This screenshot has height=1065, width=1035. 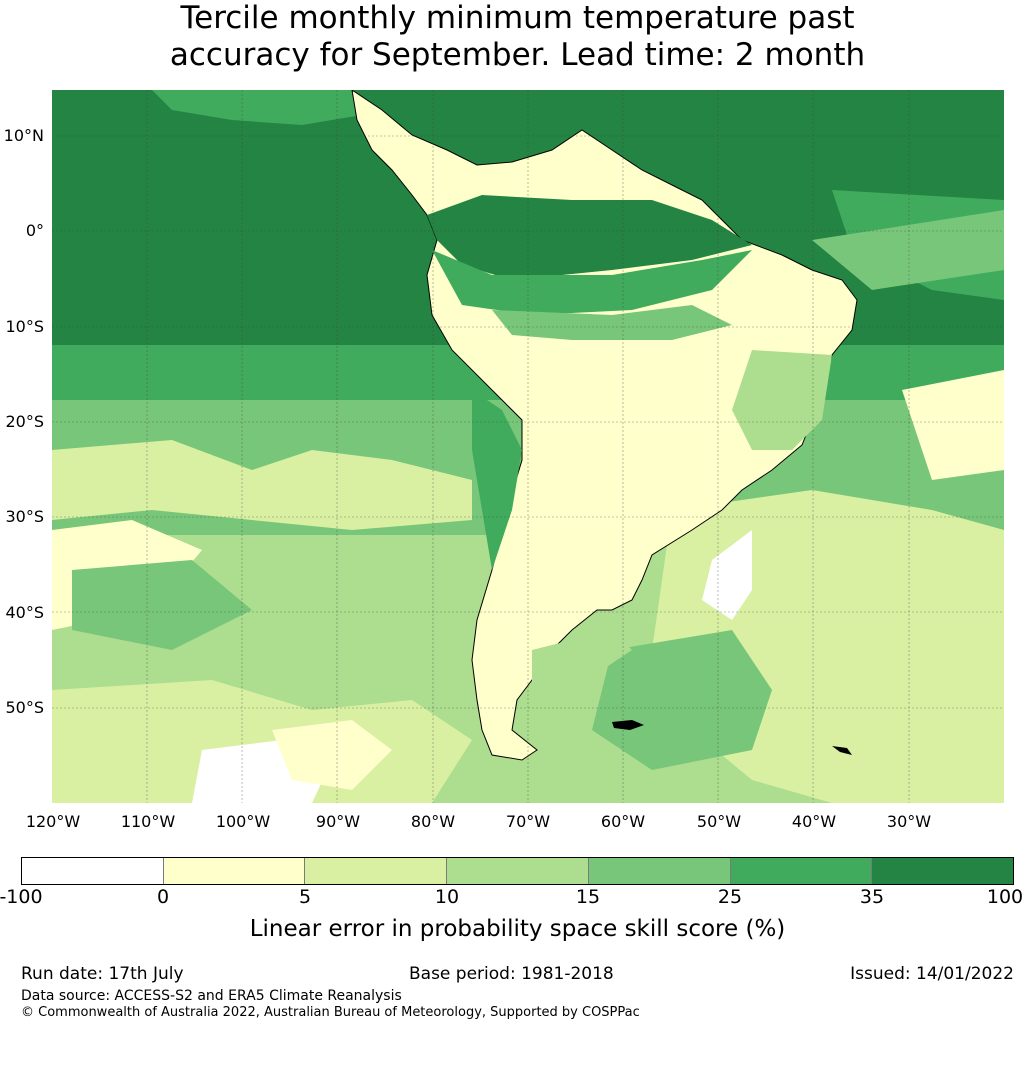 I want to click on patch-sw-yellow, so click(x=262, y=485).